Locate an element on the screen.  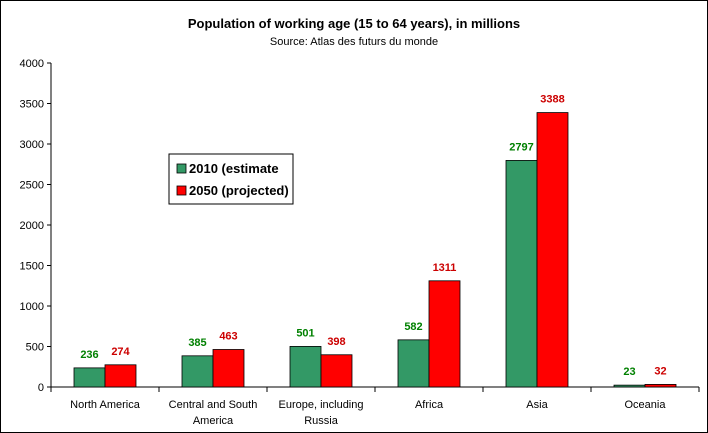
legend-swatch-2010 is located at coordinates (181, 168).